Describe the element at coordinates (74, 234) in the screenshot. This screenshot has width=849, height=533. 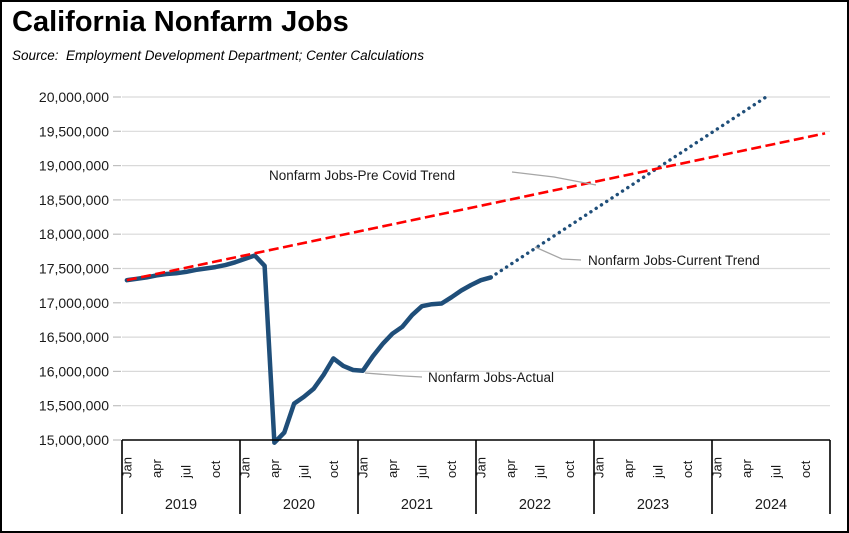
I see `y-axis-label: 18,000,000` at that location.